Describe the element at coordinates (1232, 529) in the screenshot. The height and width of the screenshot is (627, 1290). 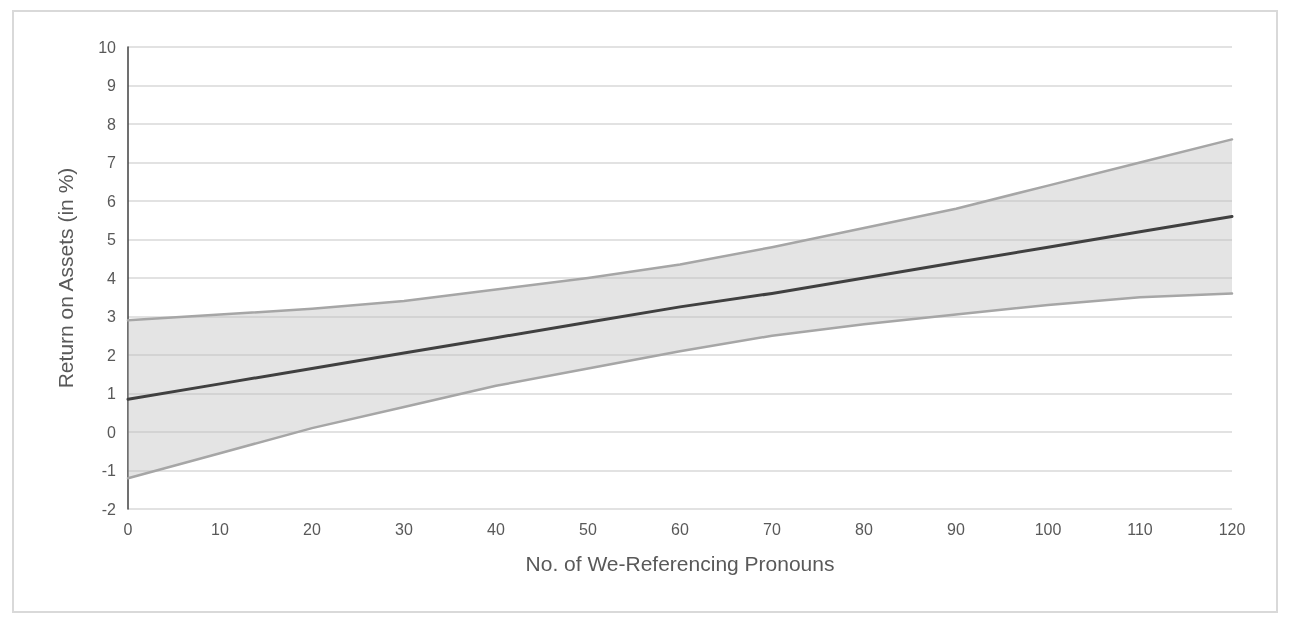
I see `x-tick-label: 120` at that location.